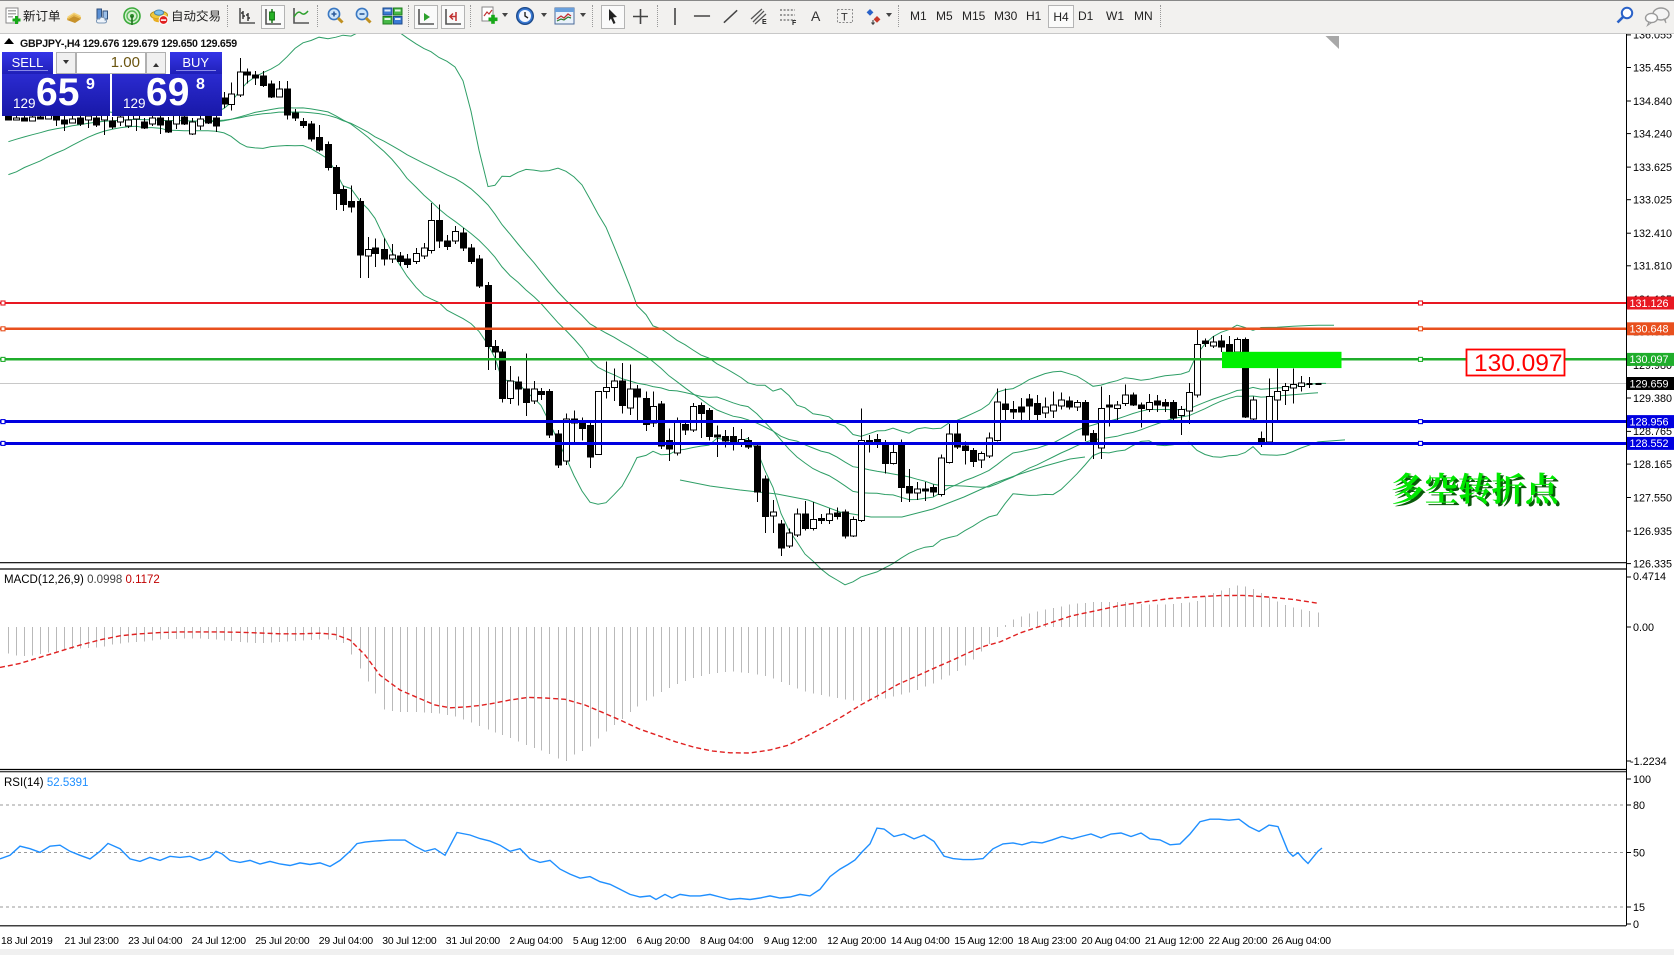 Image resolution: width=1674 pixels, height=960 pixels. What do you see at coordinates (1639, 853) in the screenshot?
I see `svg-text: 50` at bounding box center [1639, 853].